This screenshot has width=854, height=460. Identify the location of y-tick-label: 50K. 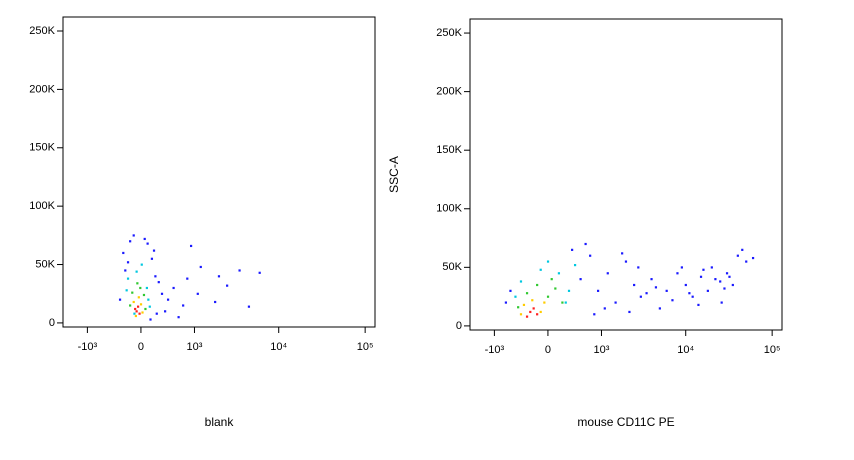
(452, 267).